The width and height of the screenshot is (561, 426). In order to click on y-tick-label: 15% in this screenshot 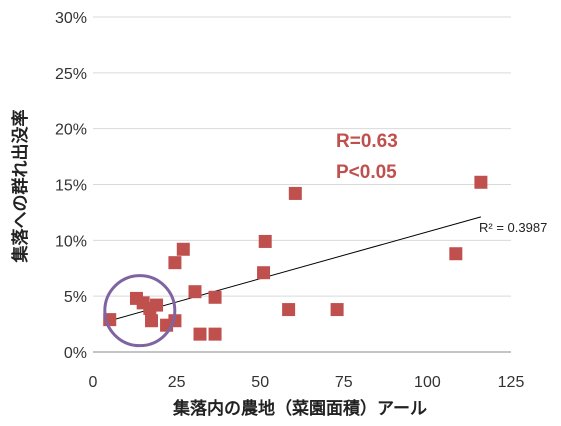, I will do `click(71, 186)`.